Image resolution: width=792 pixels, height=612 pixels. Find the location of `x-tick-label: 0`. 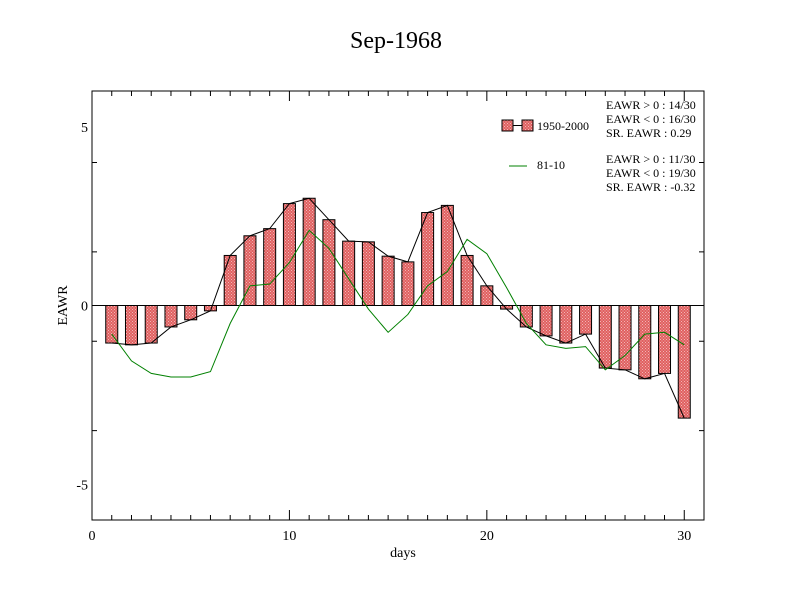

x-tick-label: 0 is located at coordinates (92, 536).